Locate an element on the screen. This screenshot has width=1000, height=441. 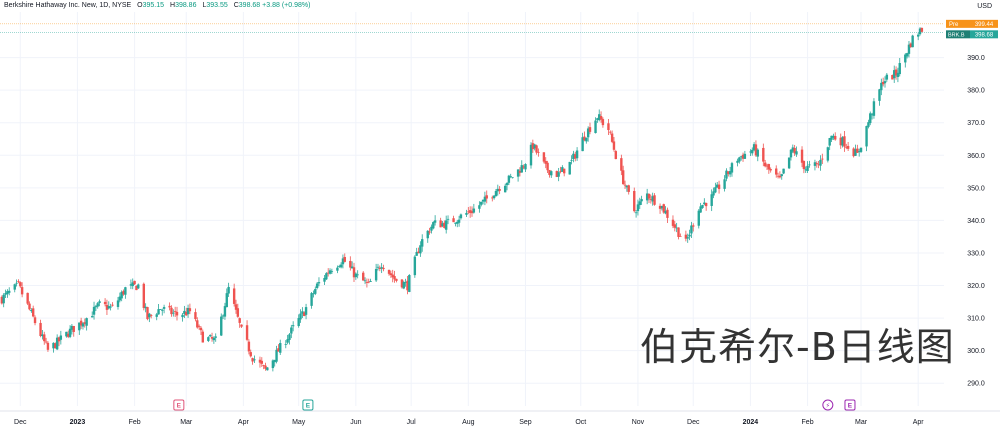
x-tick-label: Sep is located at coordinates (525, 422).